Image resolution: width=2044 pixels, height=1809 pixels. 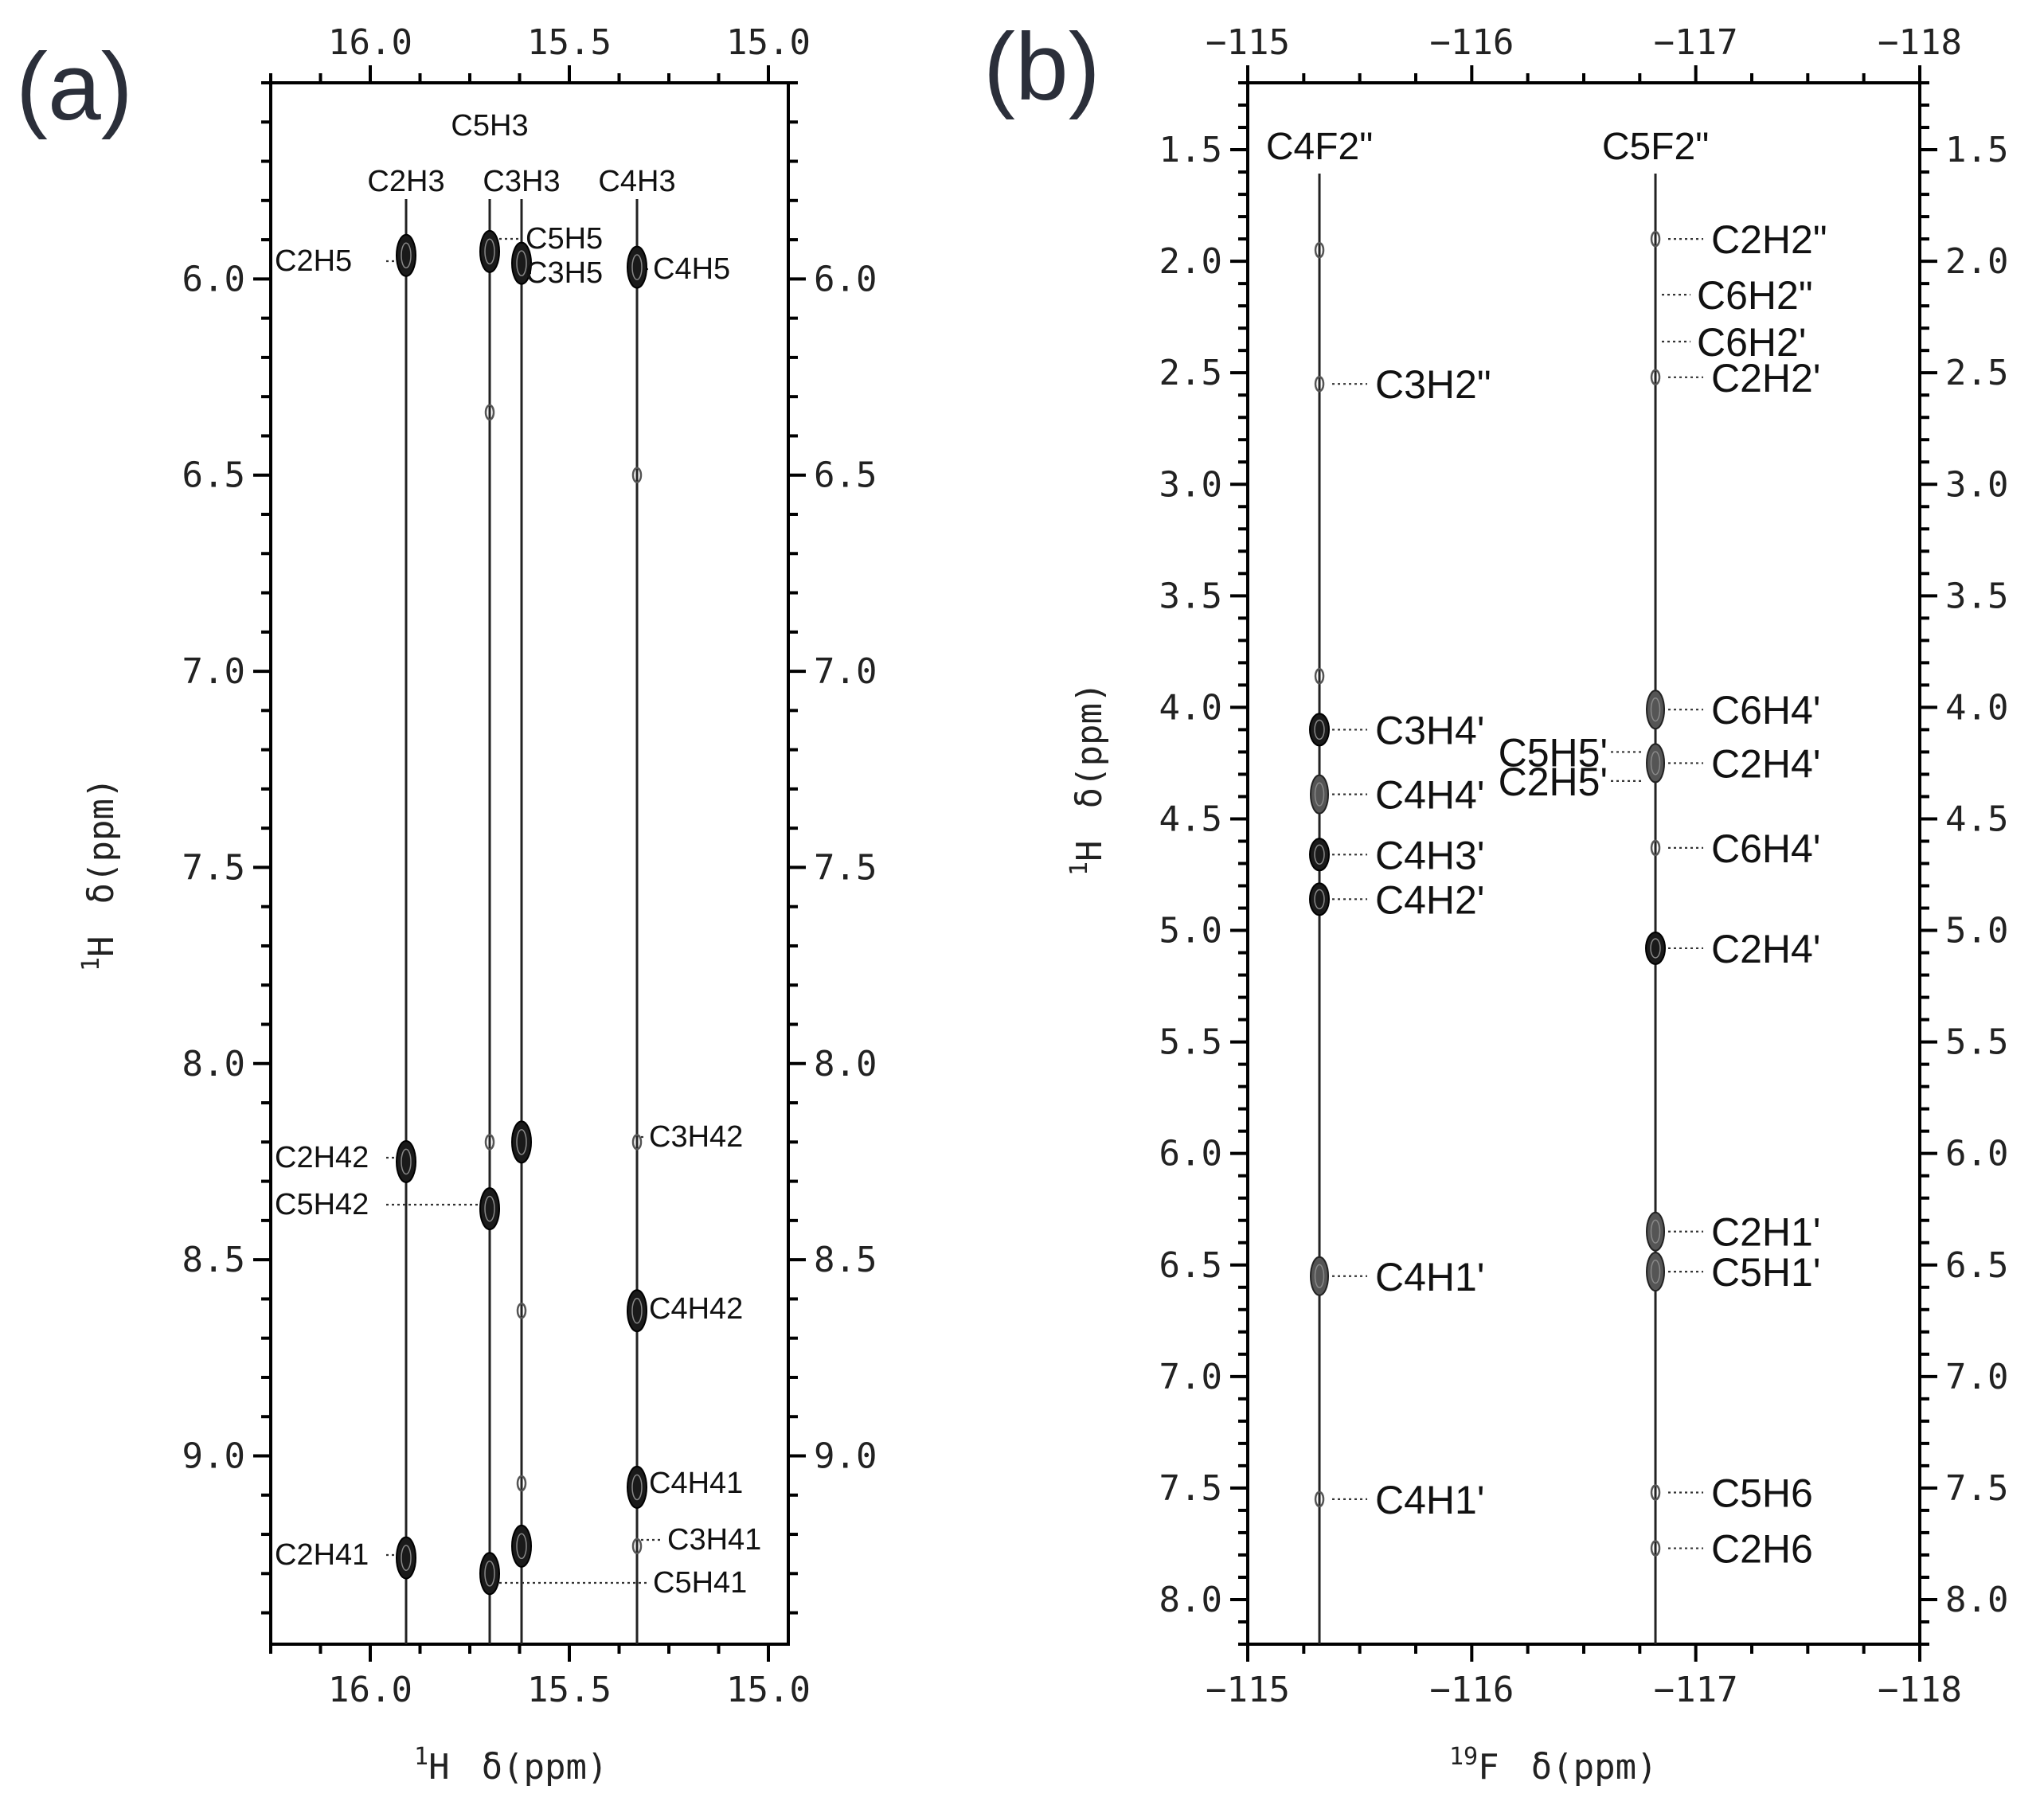 I want to click on peak-c3h41, so click(x=637, y=1546).